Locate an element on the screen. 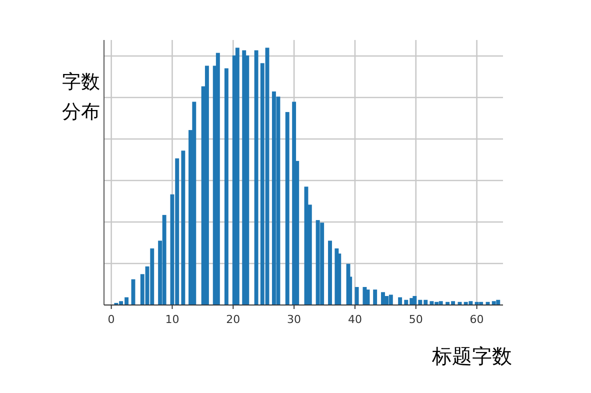 This screenshot has width=591, height=393. y-axis-title: 字数分布 is located at coordinates (81, 97).